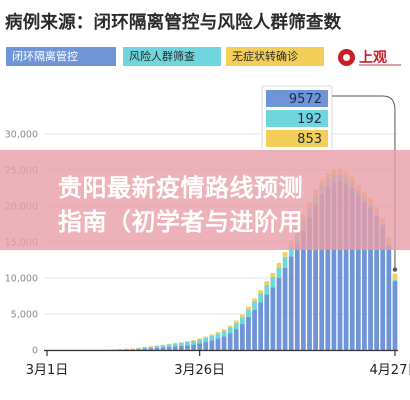 This screenshot has width=410, height=400. What do you see at coordinates (199, 370) in the screenshot?
I see `x-tick-label: 3月26日` at bounding box center [199, 370].